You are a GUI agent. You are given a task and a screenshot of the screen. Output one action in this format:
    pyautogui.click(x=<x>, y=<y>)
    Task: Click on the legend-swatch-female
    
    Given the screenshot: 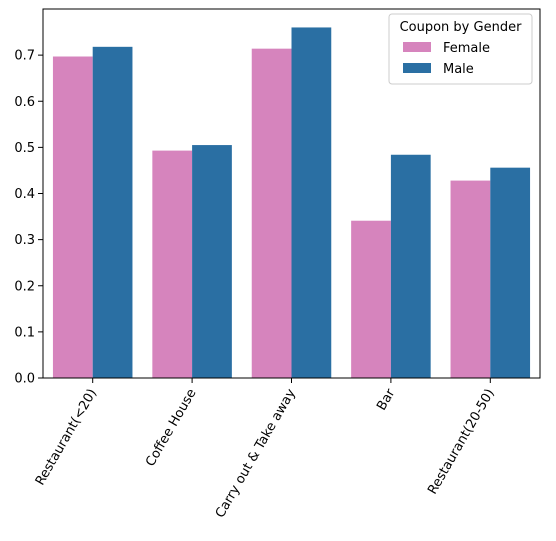 What is the action you would take?
    pyautogui.click(x=417, y=47)
    